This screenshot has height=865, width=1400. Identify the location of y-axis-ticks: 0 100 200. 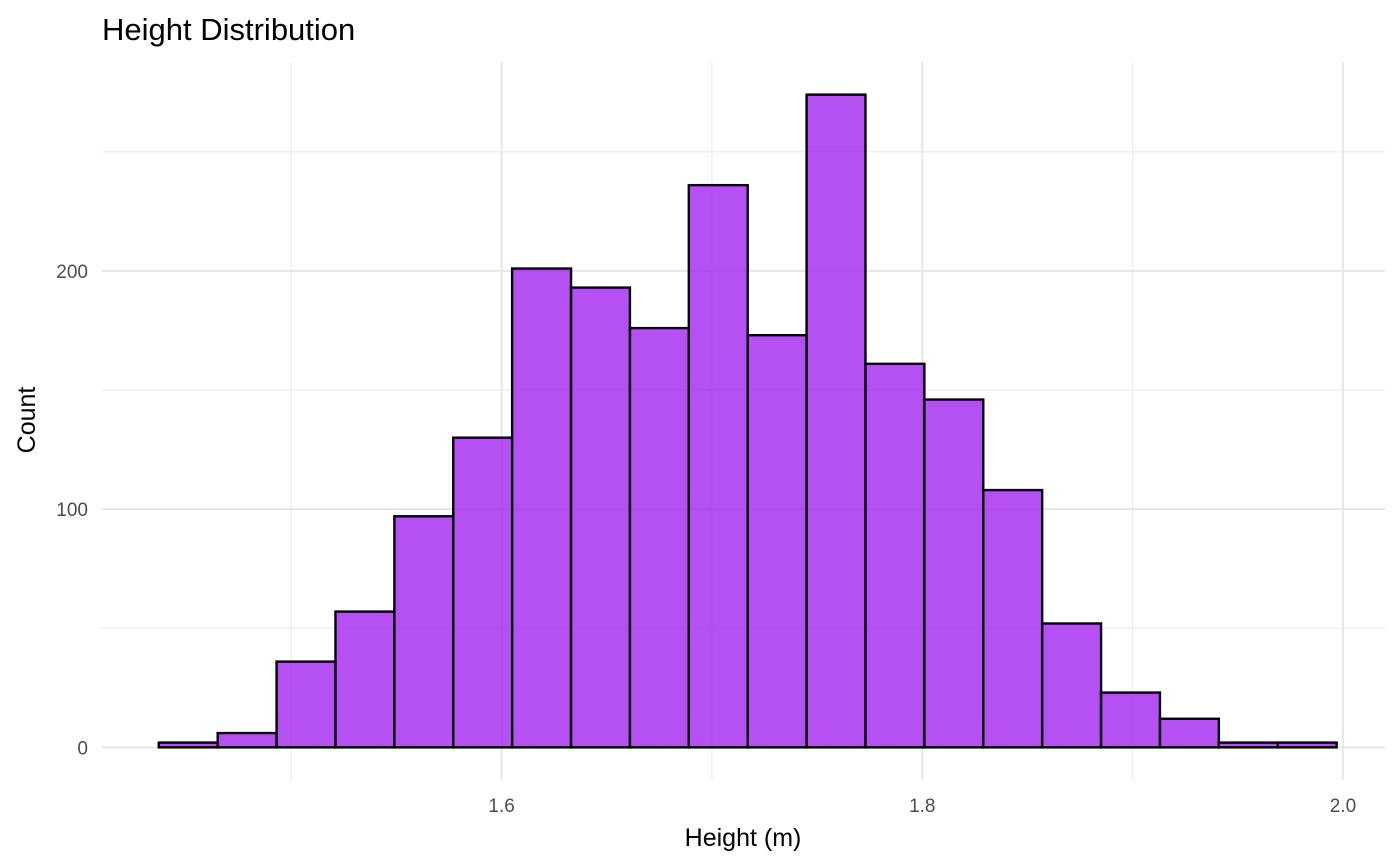
(72, 510).